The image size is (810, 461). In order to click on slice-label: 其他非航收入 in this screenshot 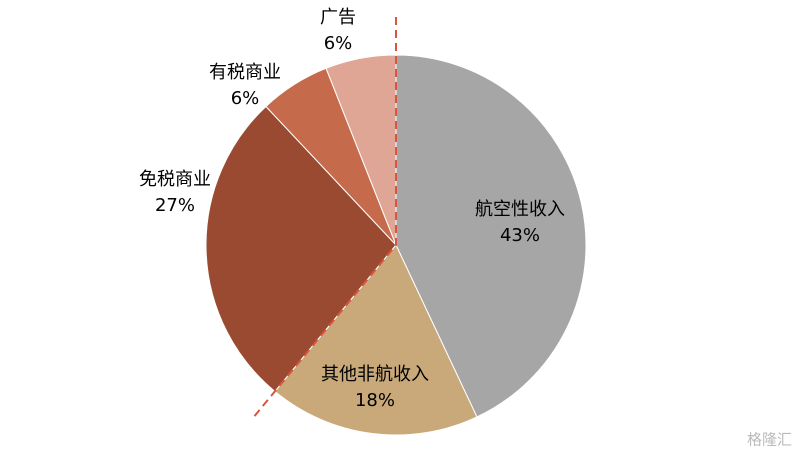, I will do `click(375, 374)`.